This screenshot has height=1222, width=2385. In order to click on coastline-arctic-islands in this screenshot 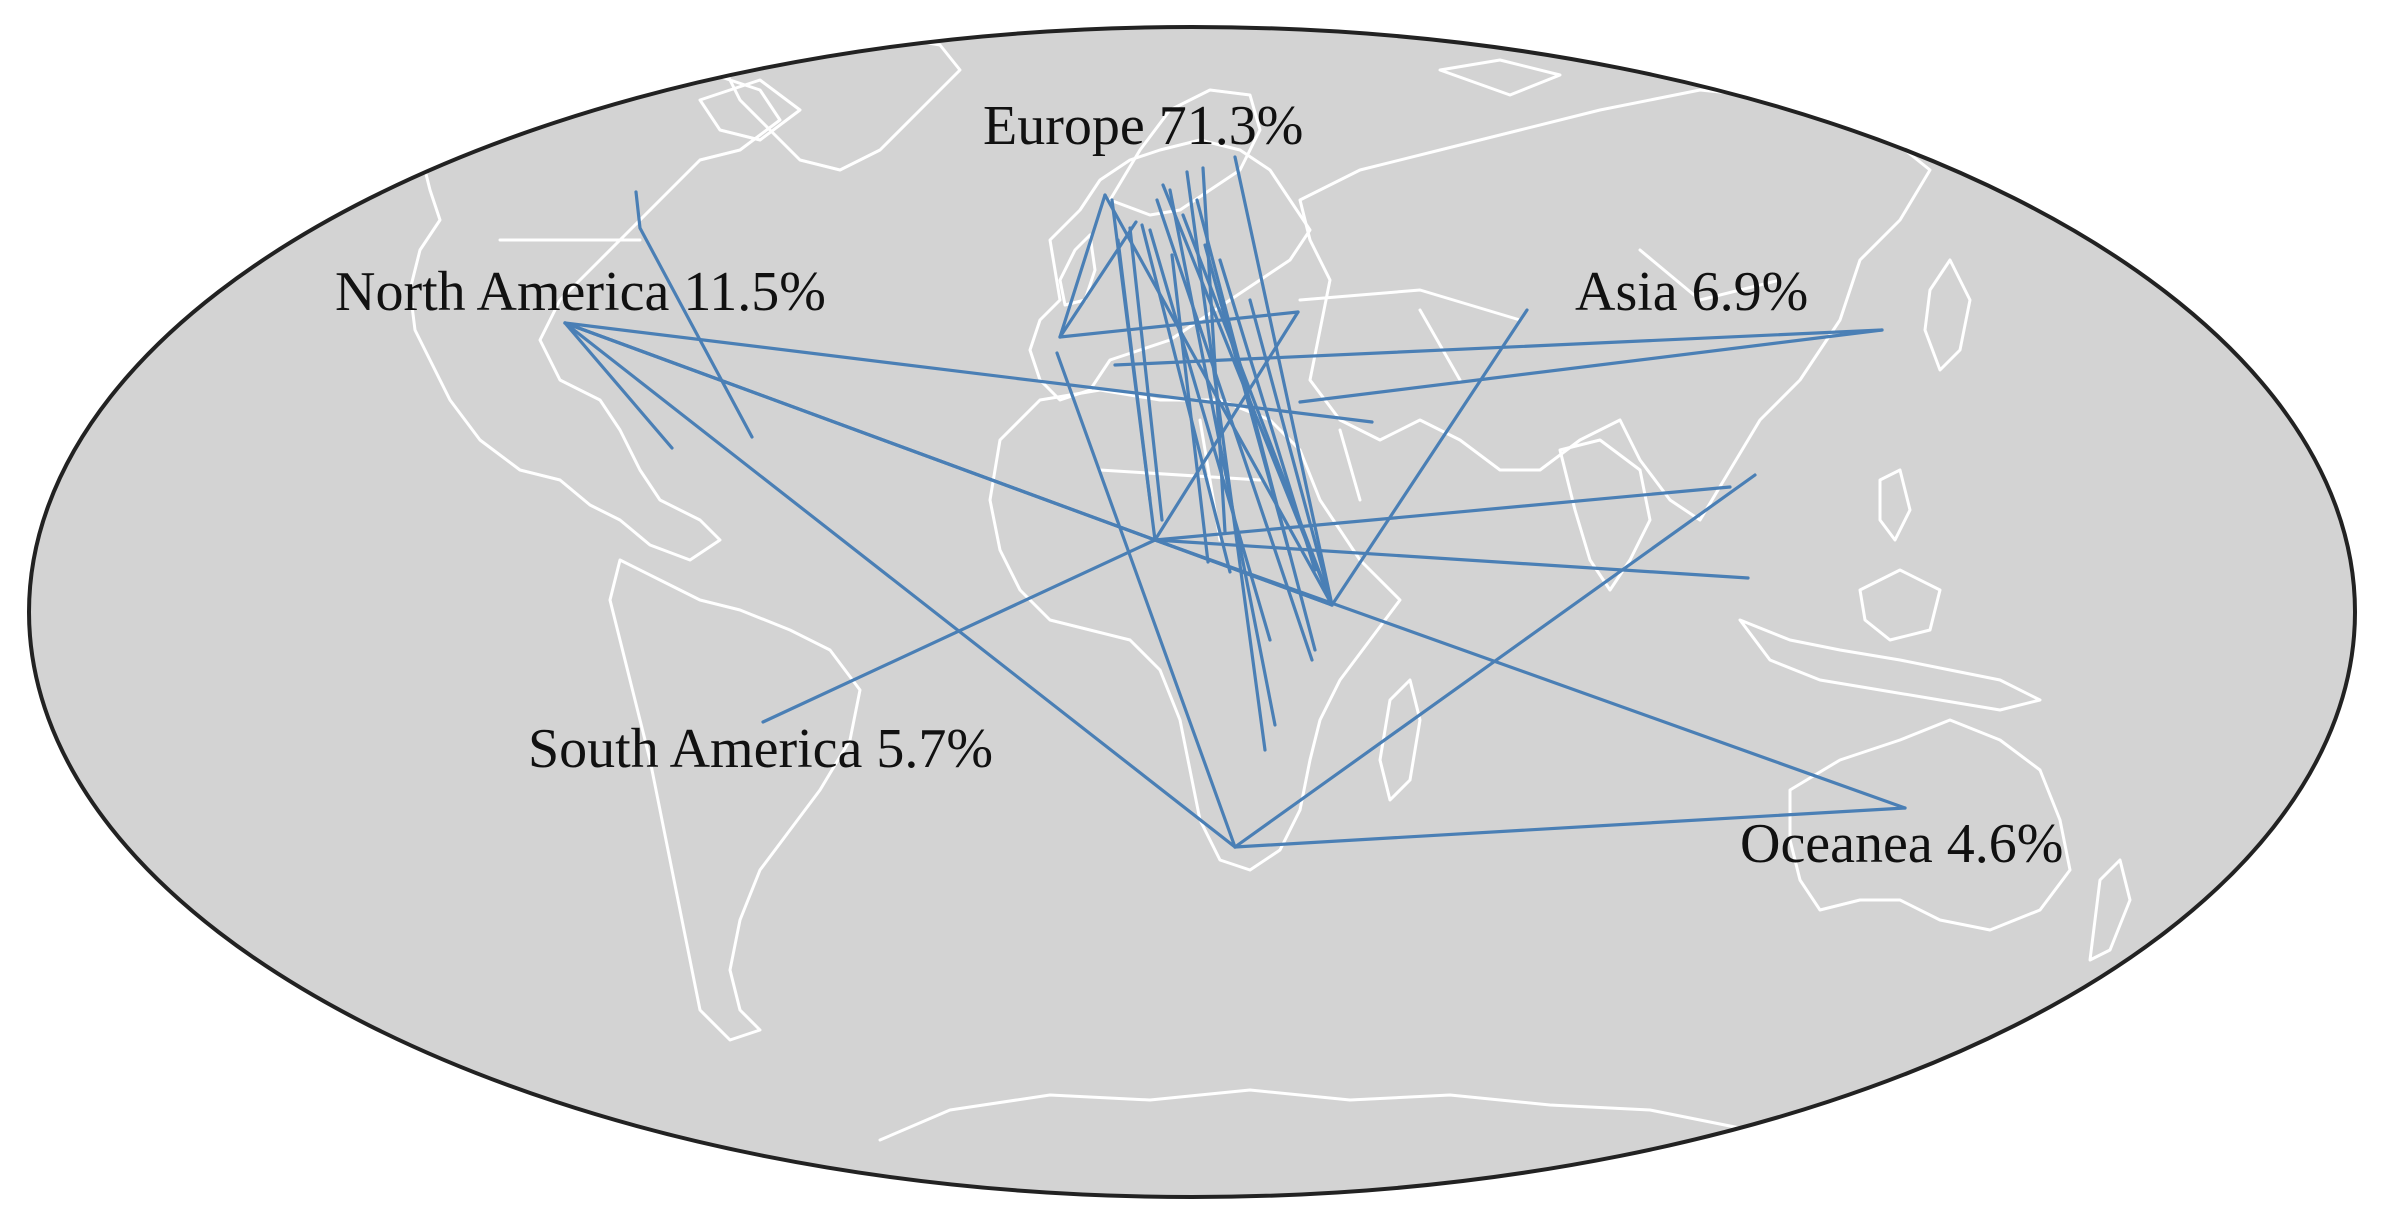, I will do `click(1130, 100)`.